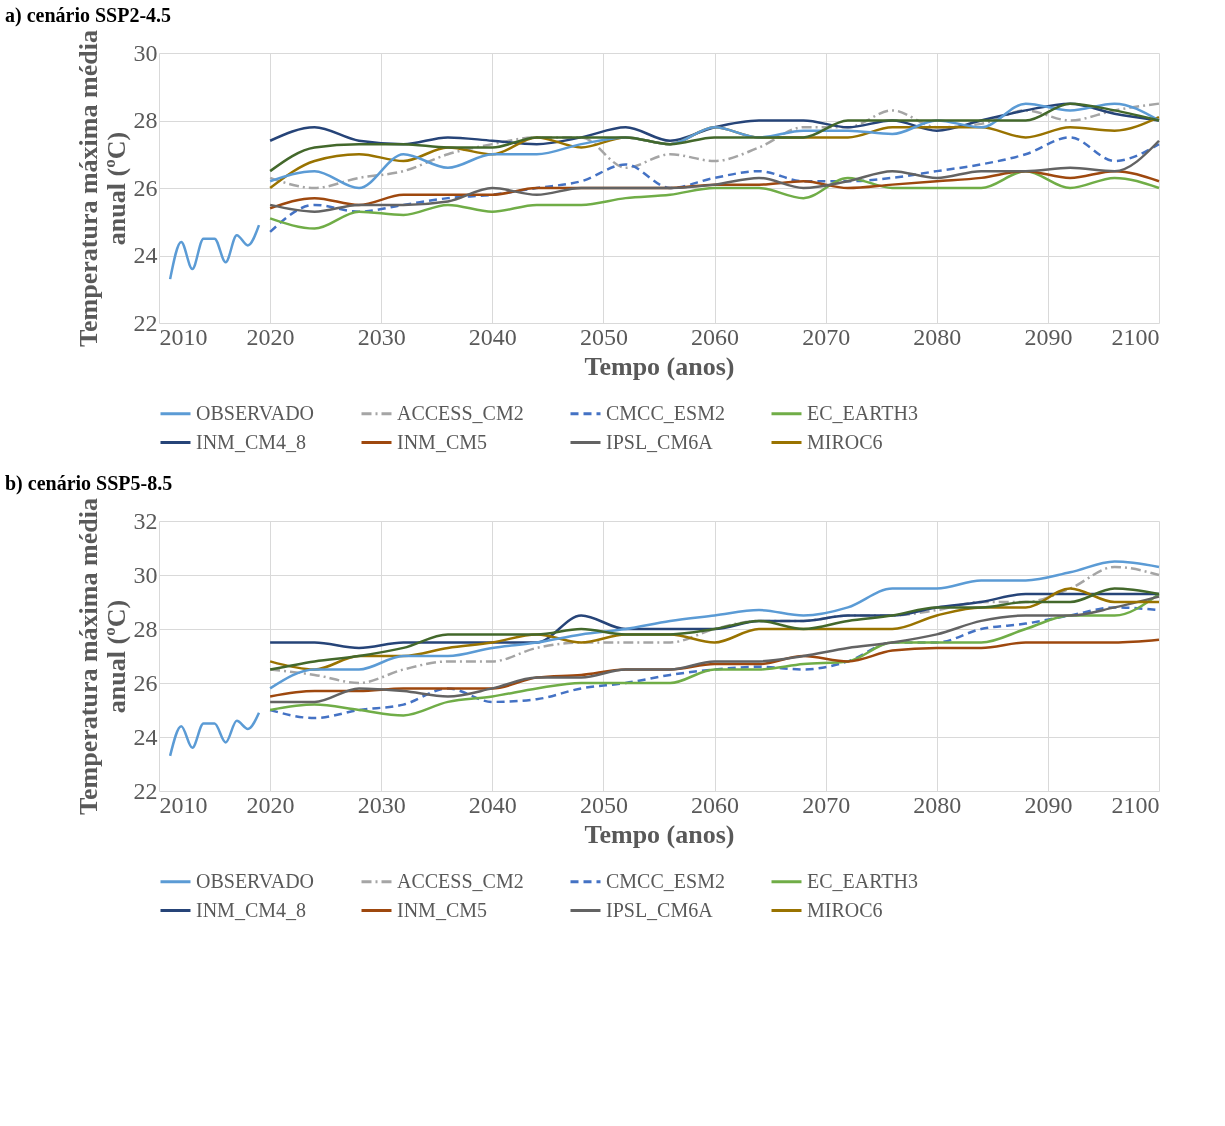  What do you see at coordinates (89, 483) in the screenshot?
I see `chart-title: b) cenário SSP5-8.5` at bounding box center [89, 483].